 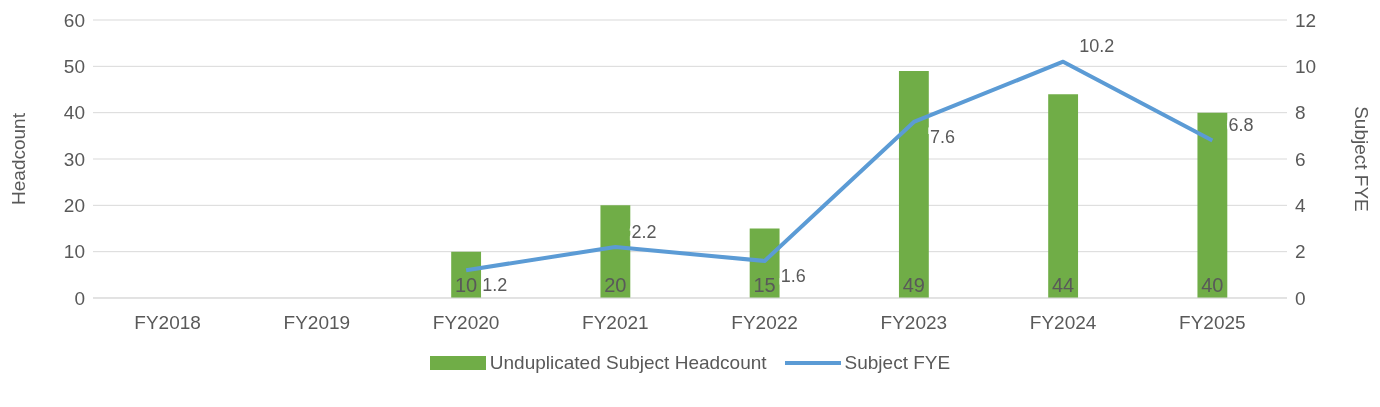 I want to click on y2-axis-title: Subject FYE, so click(x=1362, y=159).